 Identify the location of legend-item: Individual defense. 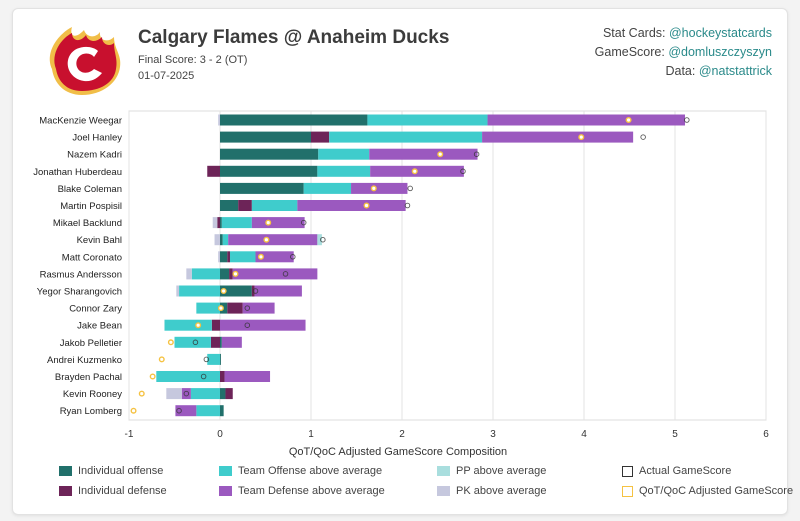
(113, 491).